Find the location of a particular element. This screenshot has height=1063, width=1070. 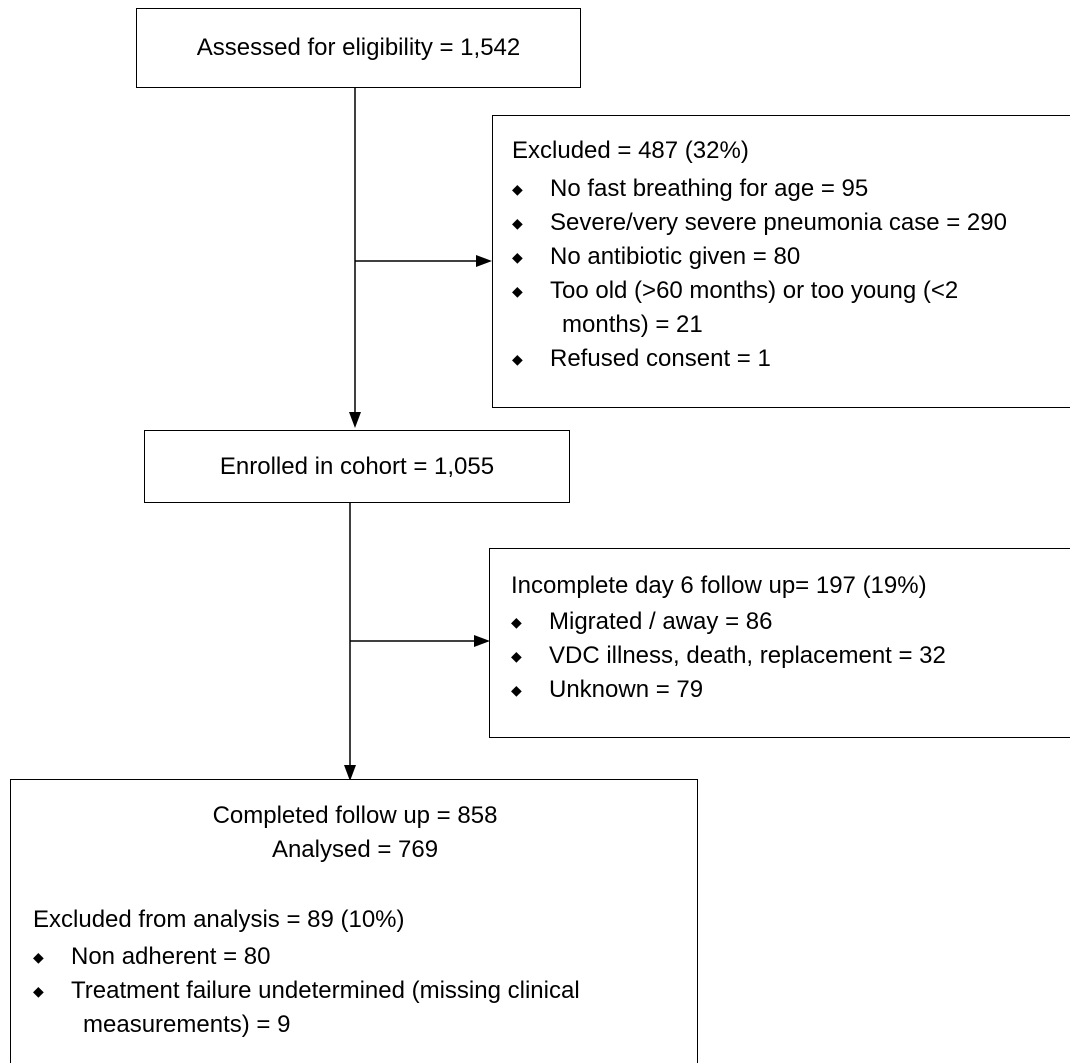

list-item: ◆ Migrated / away = 86 is located at coordinates (728, 622).